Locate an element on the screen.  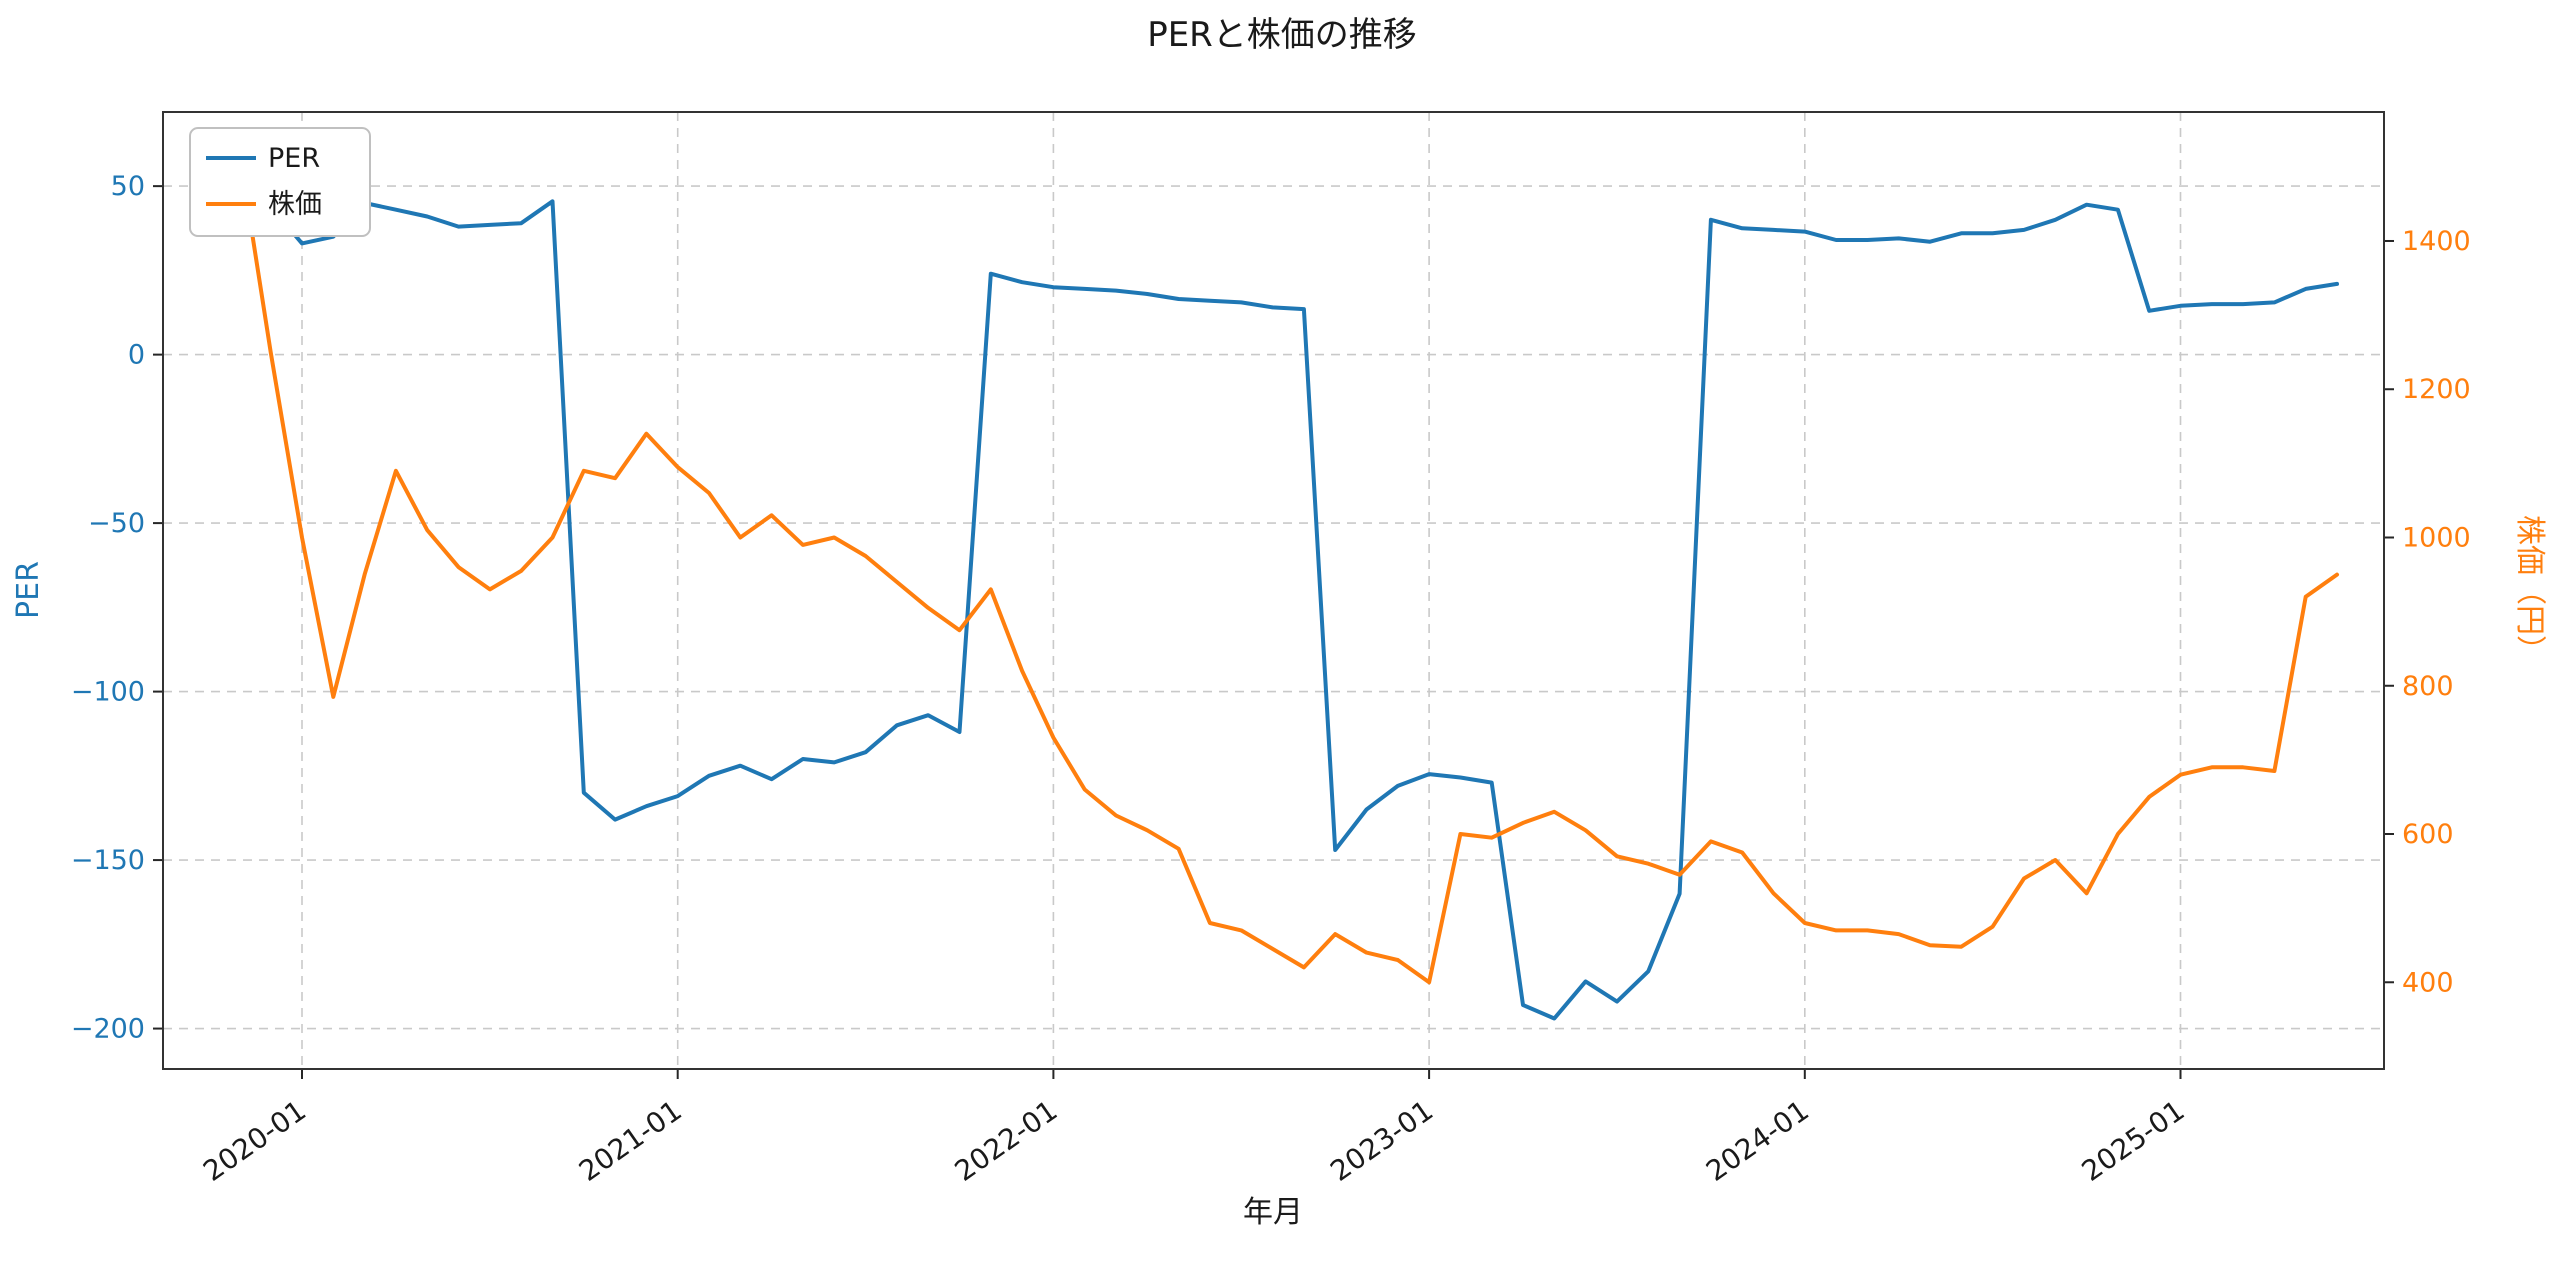
y-tick-label-right: 1200 is located at coordinates (2436, 389).